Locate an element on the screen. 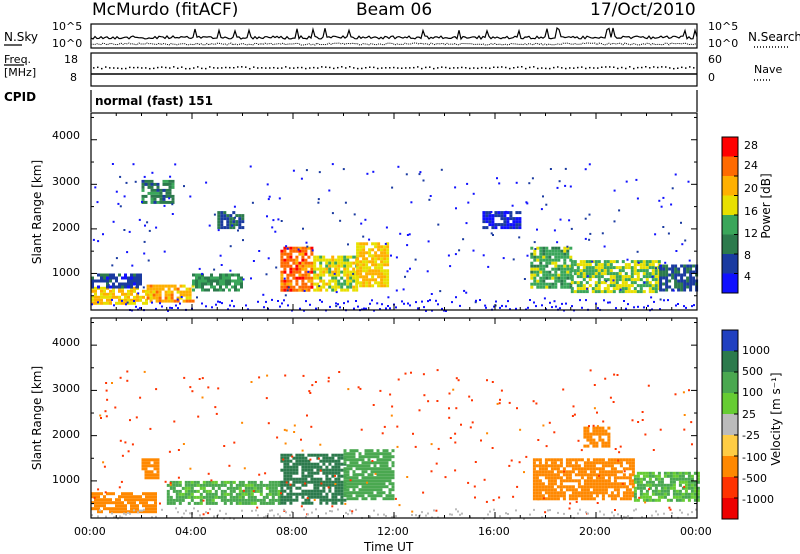 The height and width of the screenshot is (554, 800). vel-cbar-tick-500: 500 is located at coordinates (752, 371).